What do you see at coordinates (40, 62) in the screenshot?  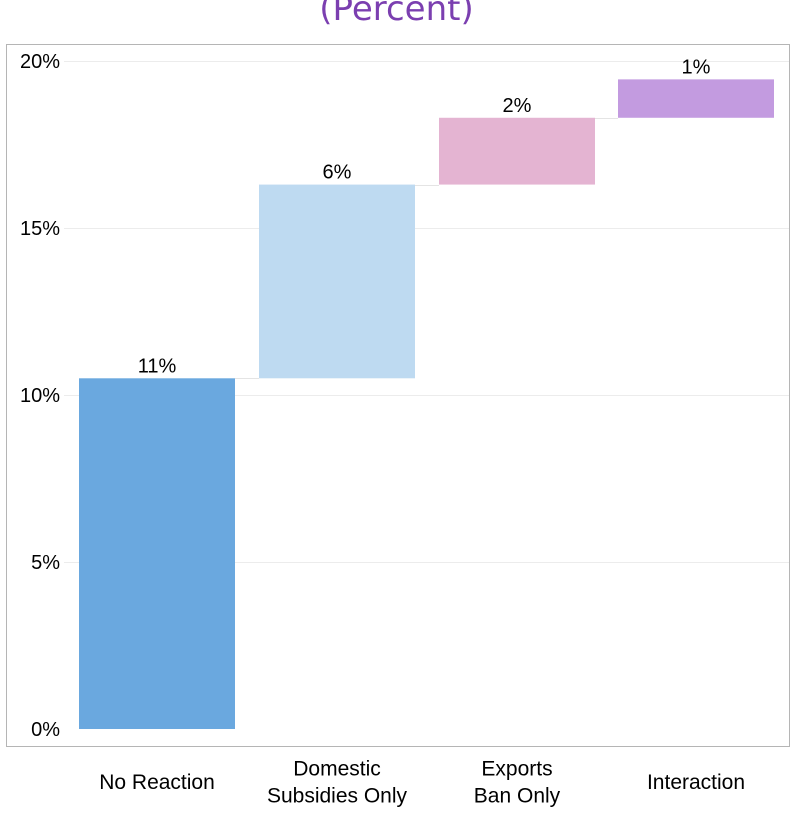 I see `y-tick-label: 20%` at bounding box center [40, 62].